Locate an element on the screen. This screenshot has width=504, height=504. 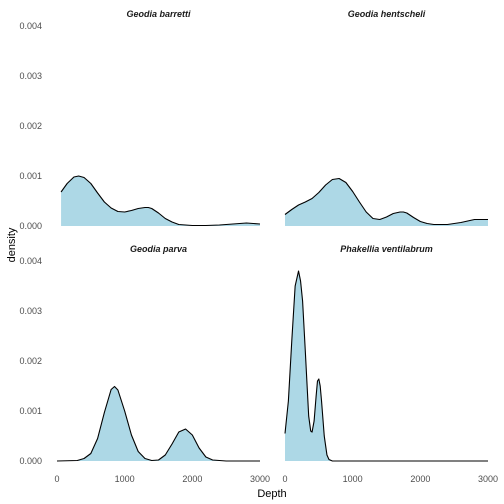
density-line-geodia-hentscheli is located at coordinates (386, 201).